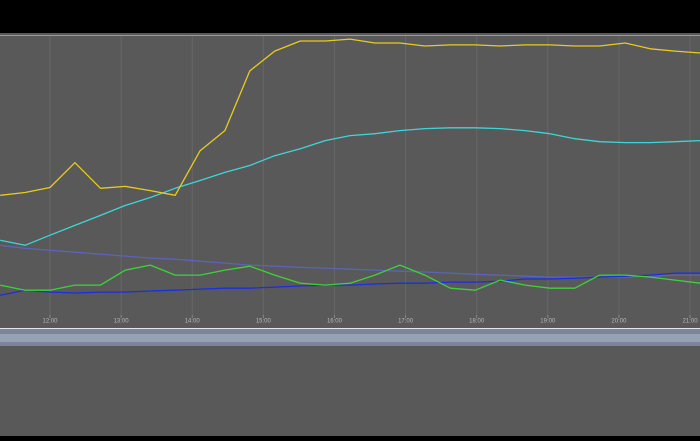  I want to click on navigator-series, so click(350, 338).